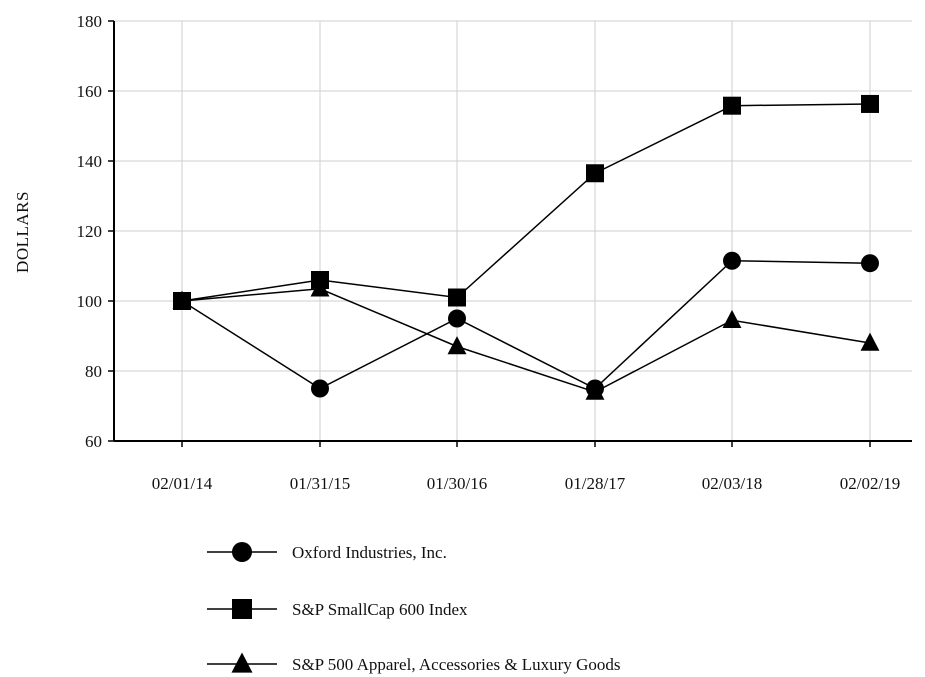 The width and height of the screenshot is (925, 677). I want to click on x-tick-label: 02/01/14, so click(182, 483).